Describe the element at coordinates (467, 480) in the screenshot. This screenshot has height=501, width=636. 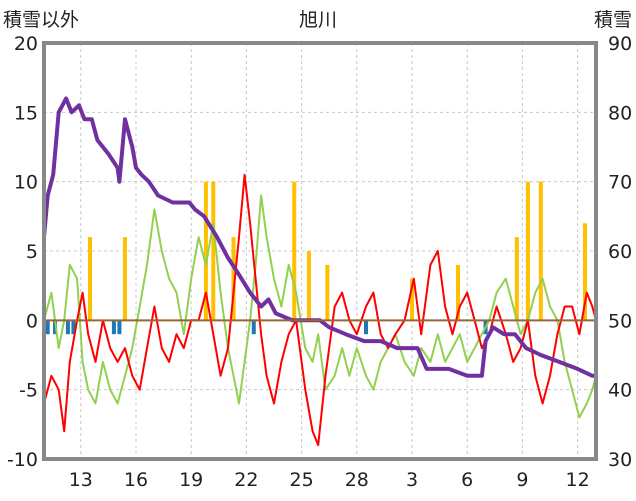
I see `x-tick-label: 6` at that location.